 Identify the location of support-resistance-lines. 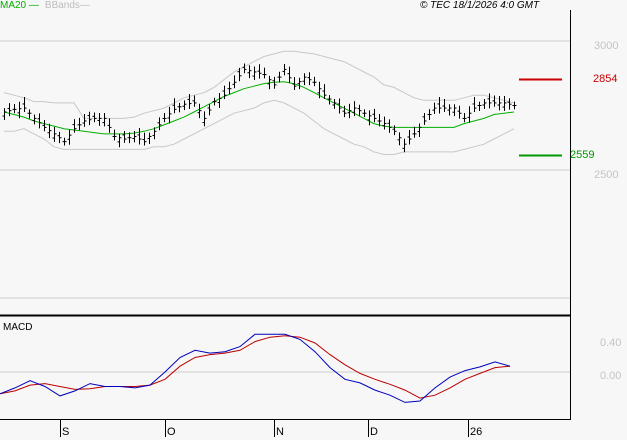
(540, 117).